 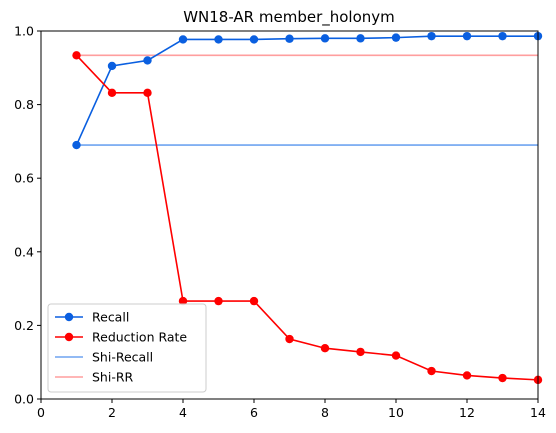 I want to click on y-tick-label: 0.0, so click(x=24, y=399).